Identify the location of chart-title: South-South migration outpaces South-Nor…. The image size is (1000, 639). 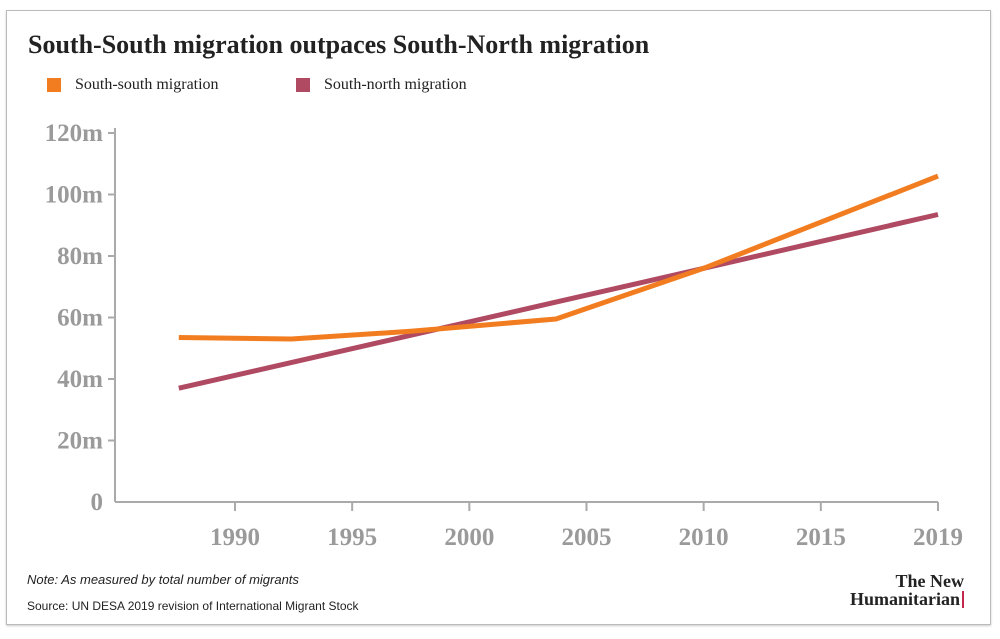
(339, 44).